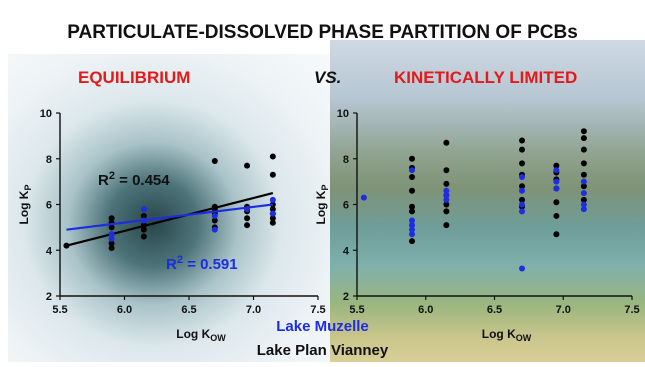 This screenshot has height=367, width=645. I want to click on r2-blue-label: R2 = 0.591, so click(202, 263).